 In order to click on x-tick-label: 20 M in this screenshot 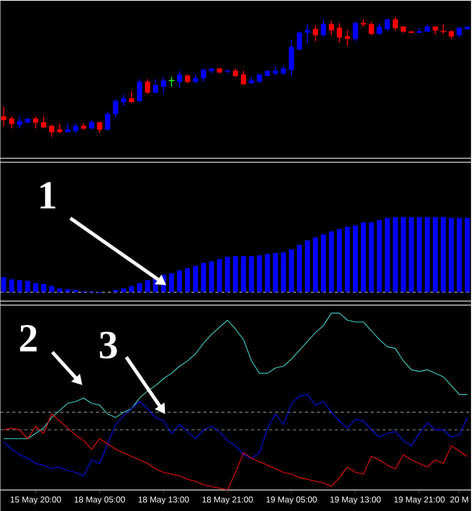, I will do `click(459, 499)`.